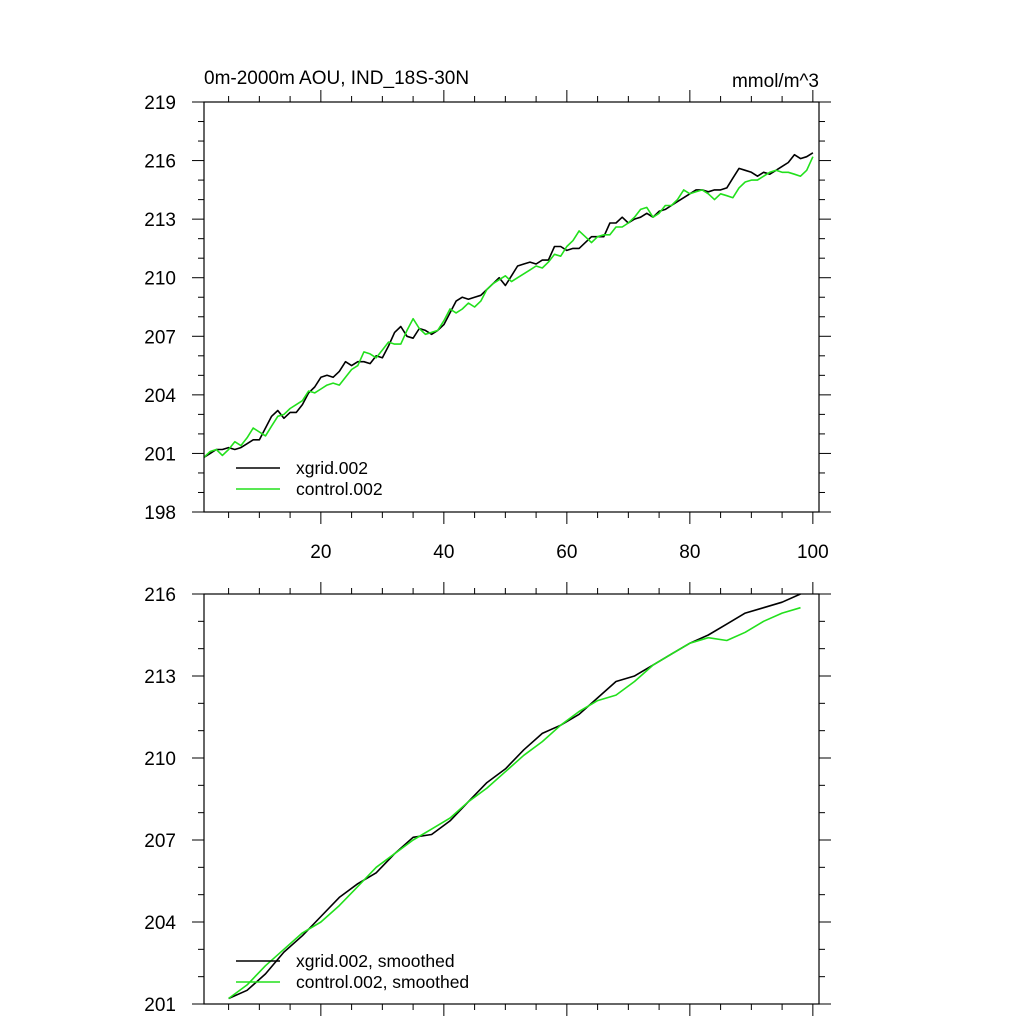 The height and width of the screenshot is (1024, 1024). Describe the element at coordinates (382, 982) in the screenshot. I see `bottom-legend-label: control.002, smoothed` at that location.